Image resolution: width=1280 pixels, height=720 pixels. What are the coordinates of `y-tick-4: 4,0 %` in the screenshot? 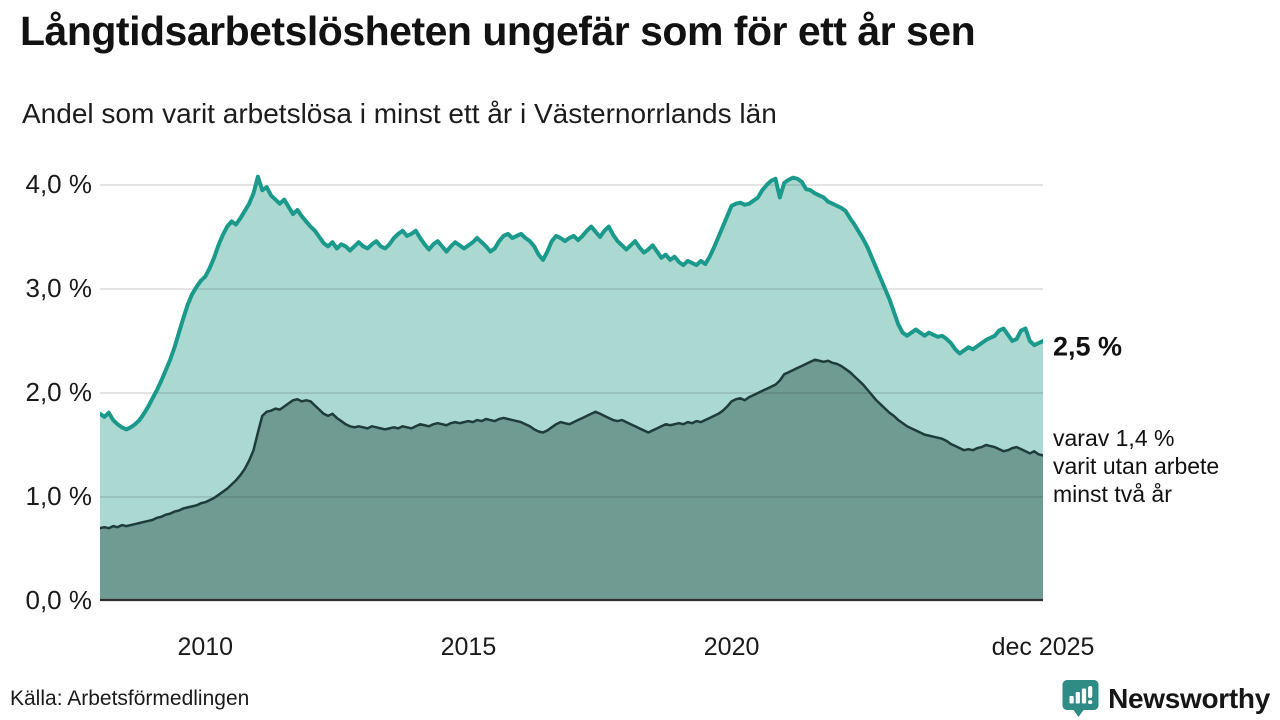 It's located at (59, 183).